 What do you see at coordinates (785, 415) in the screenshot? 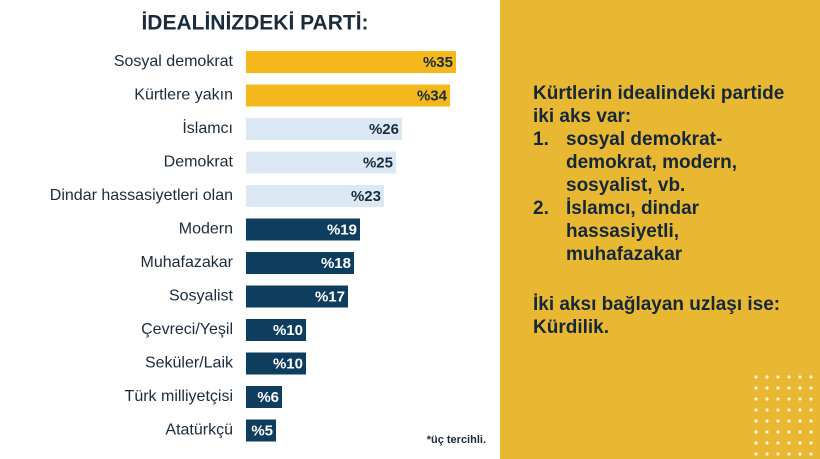
I see `dot-decoration` at bounding box center [785, 415].